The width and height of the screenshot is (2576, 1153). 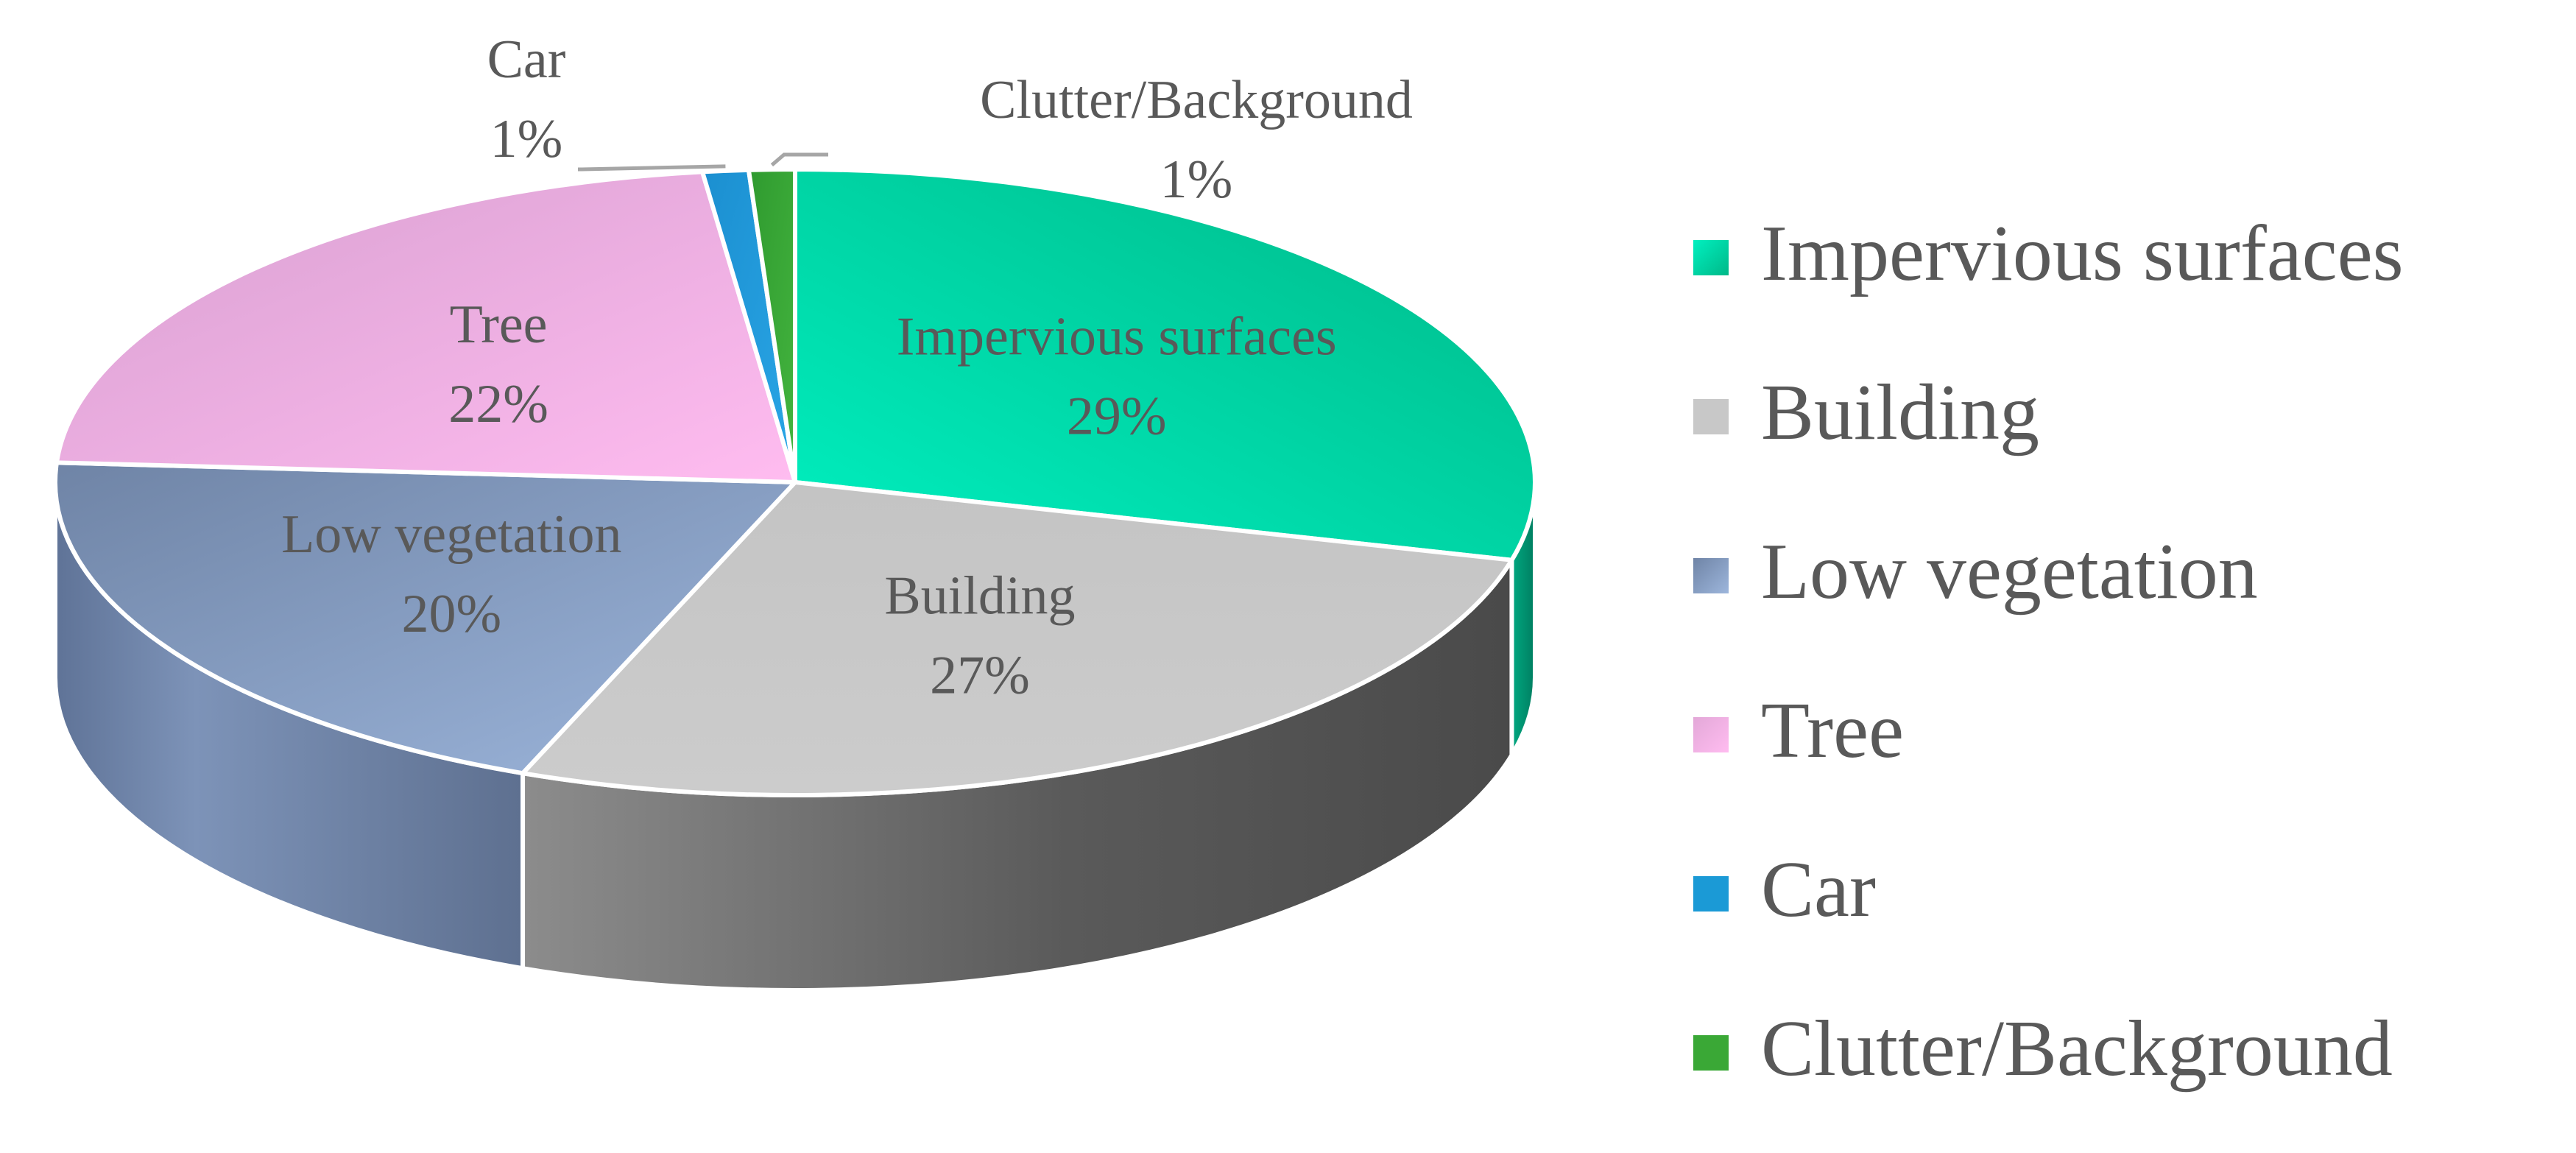 What do you see at coordinates (1117, 337) in the screenshot?
I see `data-label-category: Impervious surfaces` at bounding box center [1117, 337].